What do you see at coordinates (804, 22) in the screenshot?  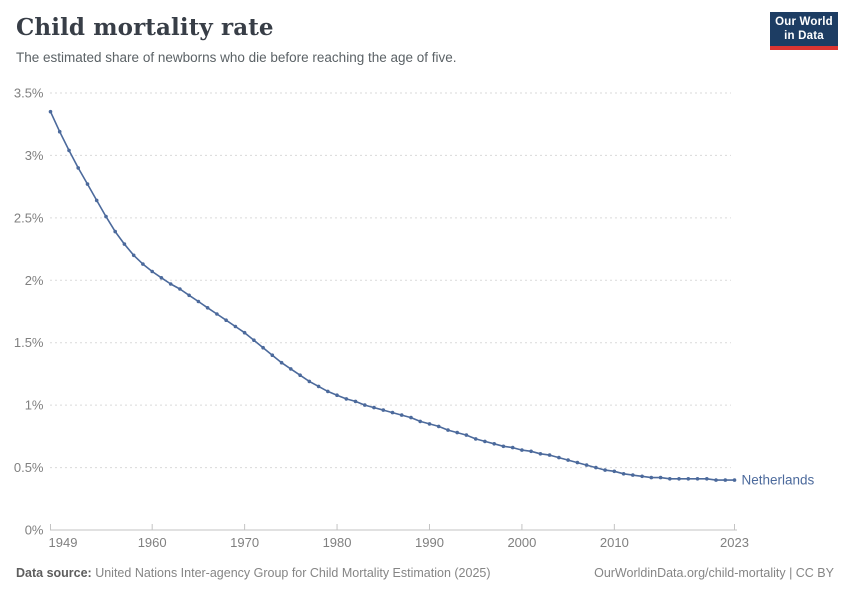 I see `owid-logo-line1: Our World` at bounding box center [804, 22].